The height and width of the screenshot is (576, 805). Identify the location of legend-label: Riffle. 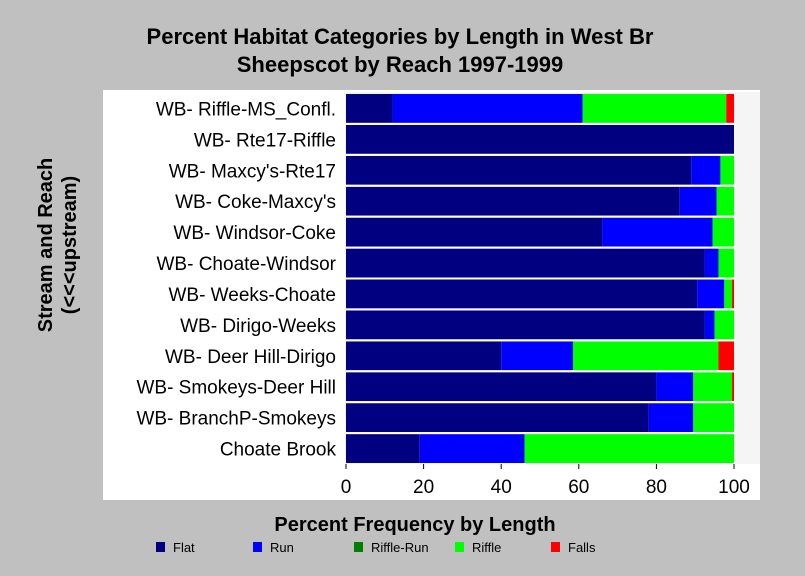
(486, 547).